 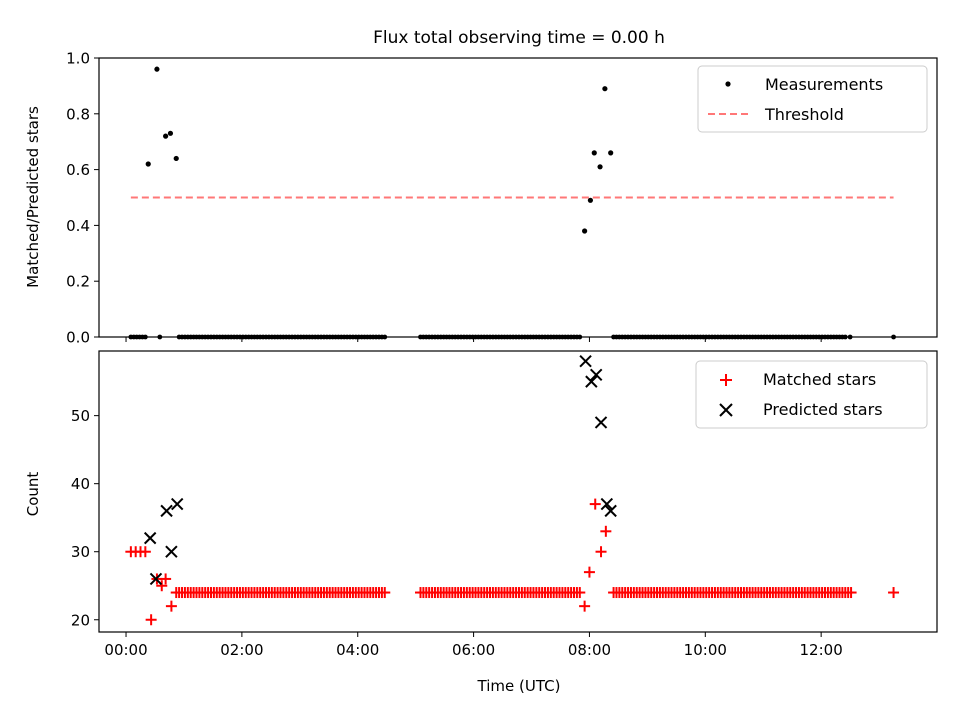 I want to click on bottom-y-ticks: 20 30 40 50, so click(x=85, y=518).